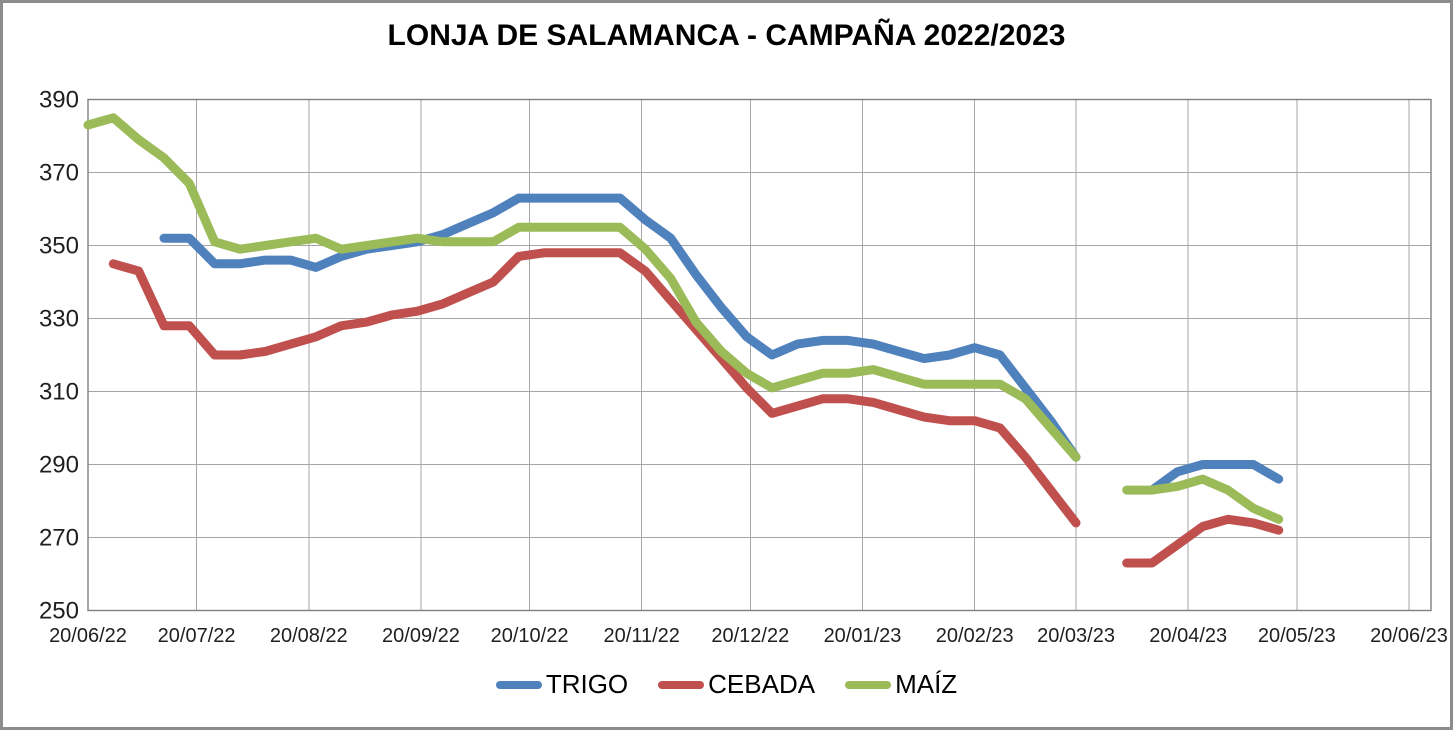 The image size is (1453, 730). I want to click on x-tick-label: 20/01/23, so click(863, 636).